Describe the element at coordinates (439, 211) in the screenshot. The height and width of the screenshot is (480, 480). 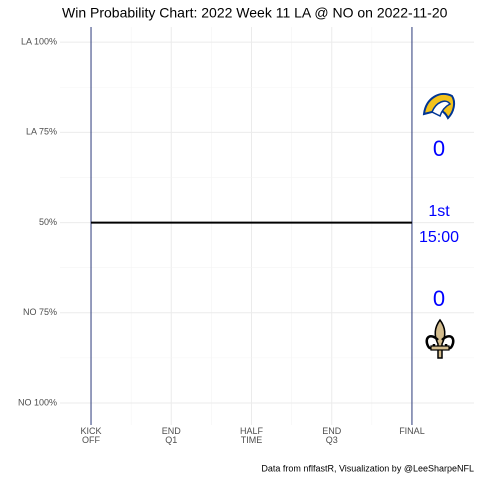
I see `quarter: 1st` at that location.